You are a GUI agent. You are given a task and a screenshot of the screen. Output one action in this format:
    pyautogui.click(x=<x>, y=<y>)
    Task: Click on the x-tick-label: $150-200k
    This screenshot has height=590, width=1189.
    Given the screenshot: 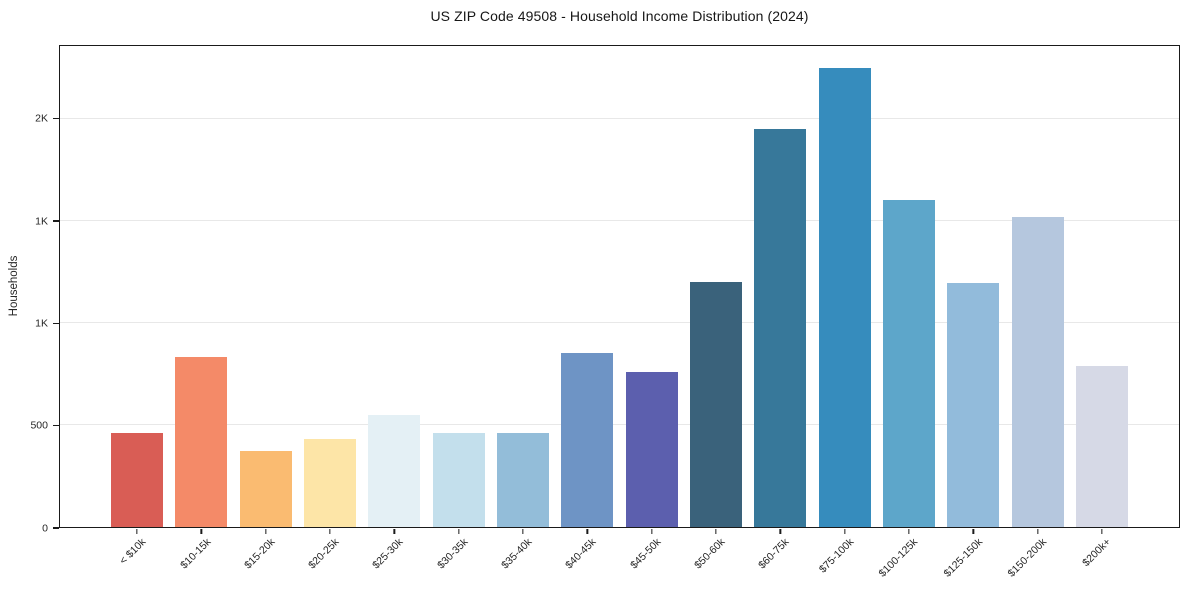 What is the action you would take?
    pyautogui.click(x=1027, y=558)
    